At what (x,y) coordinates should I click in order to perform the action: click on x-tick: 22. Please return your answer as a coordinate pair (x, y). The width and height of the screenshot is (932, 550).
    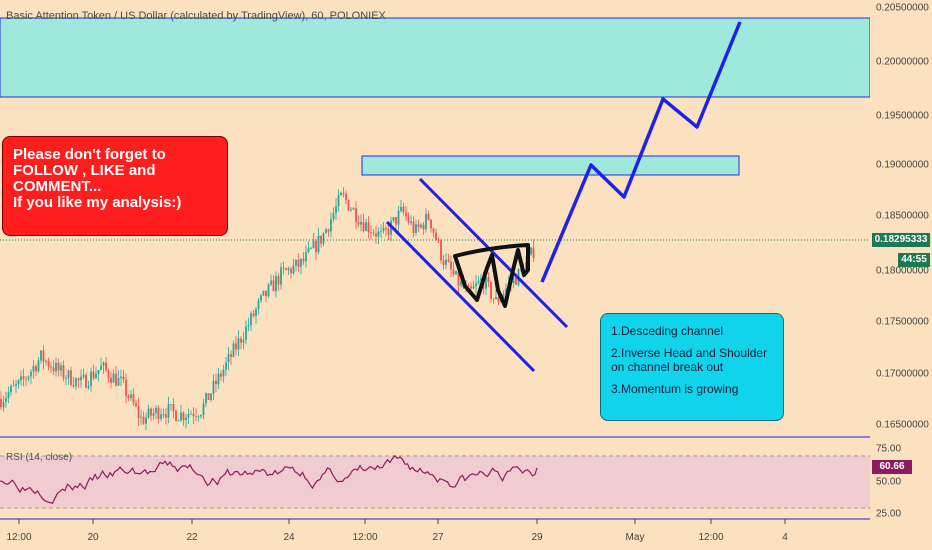
    Looking at the image, I should click on (192, 537).